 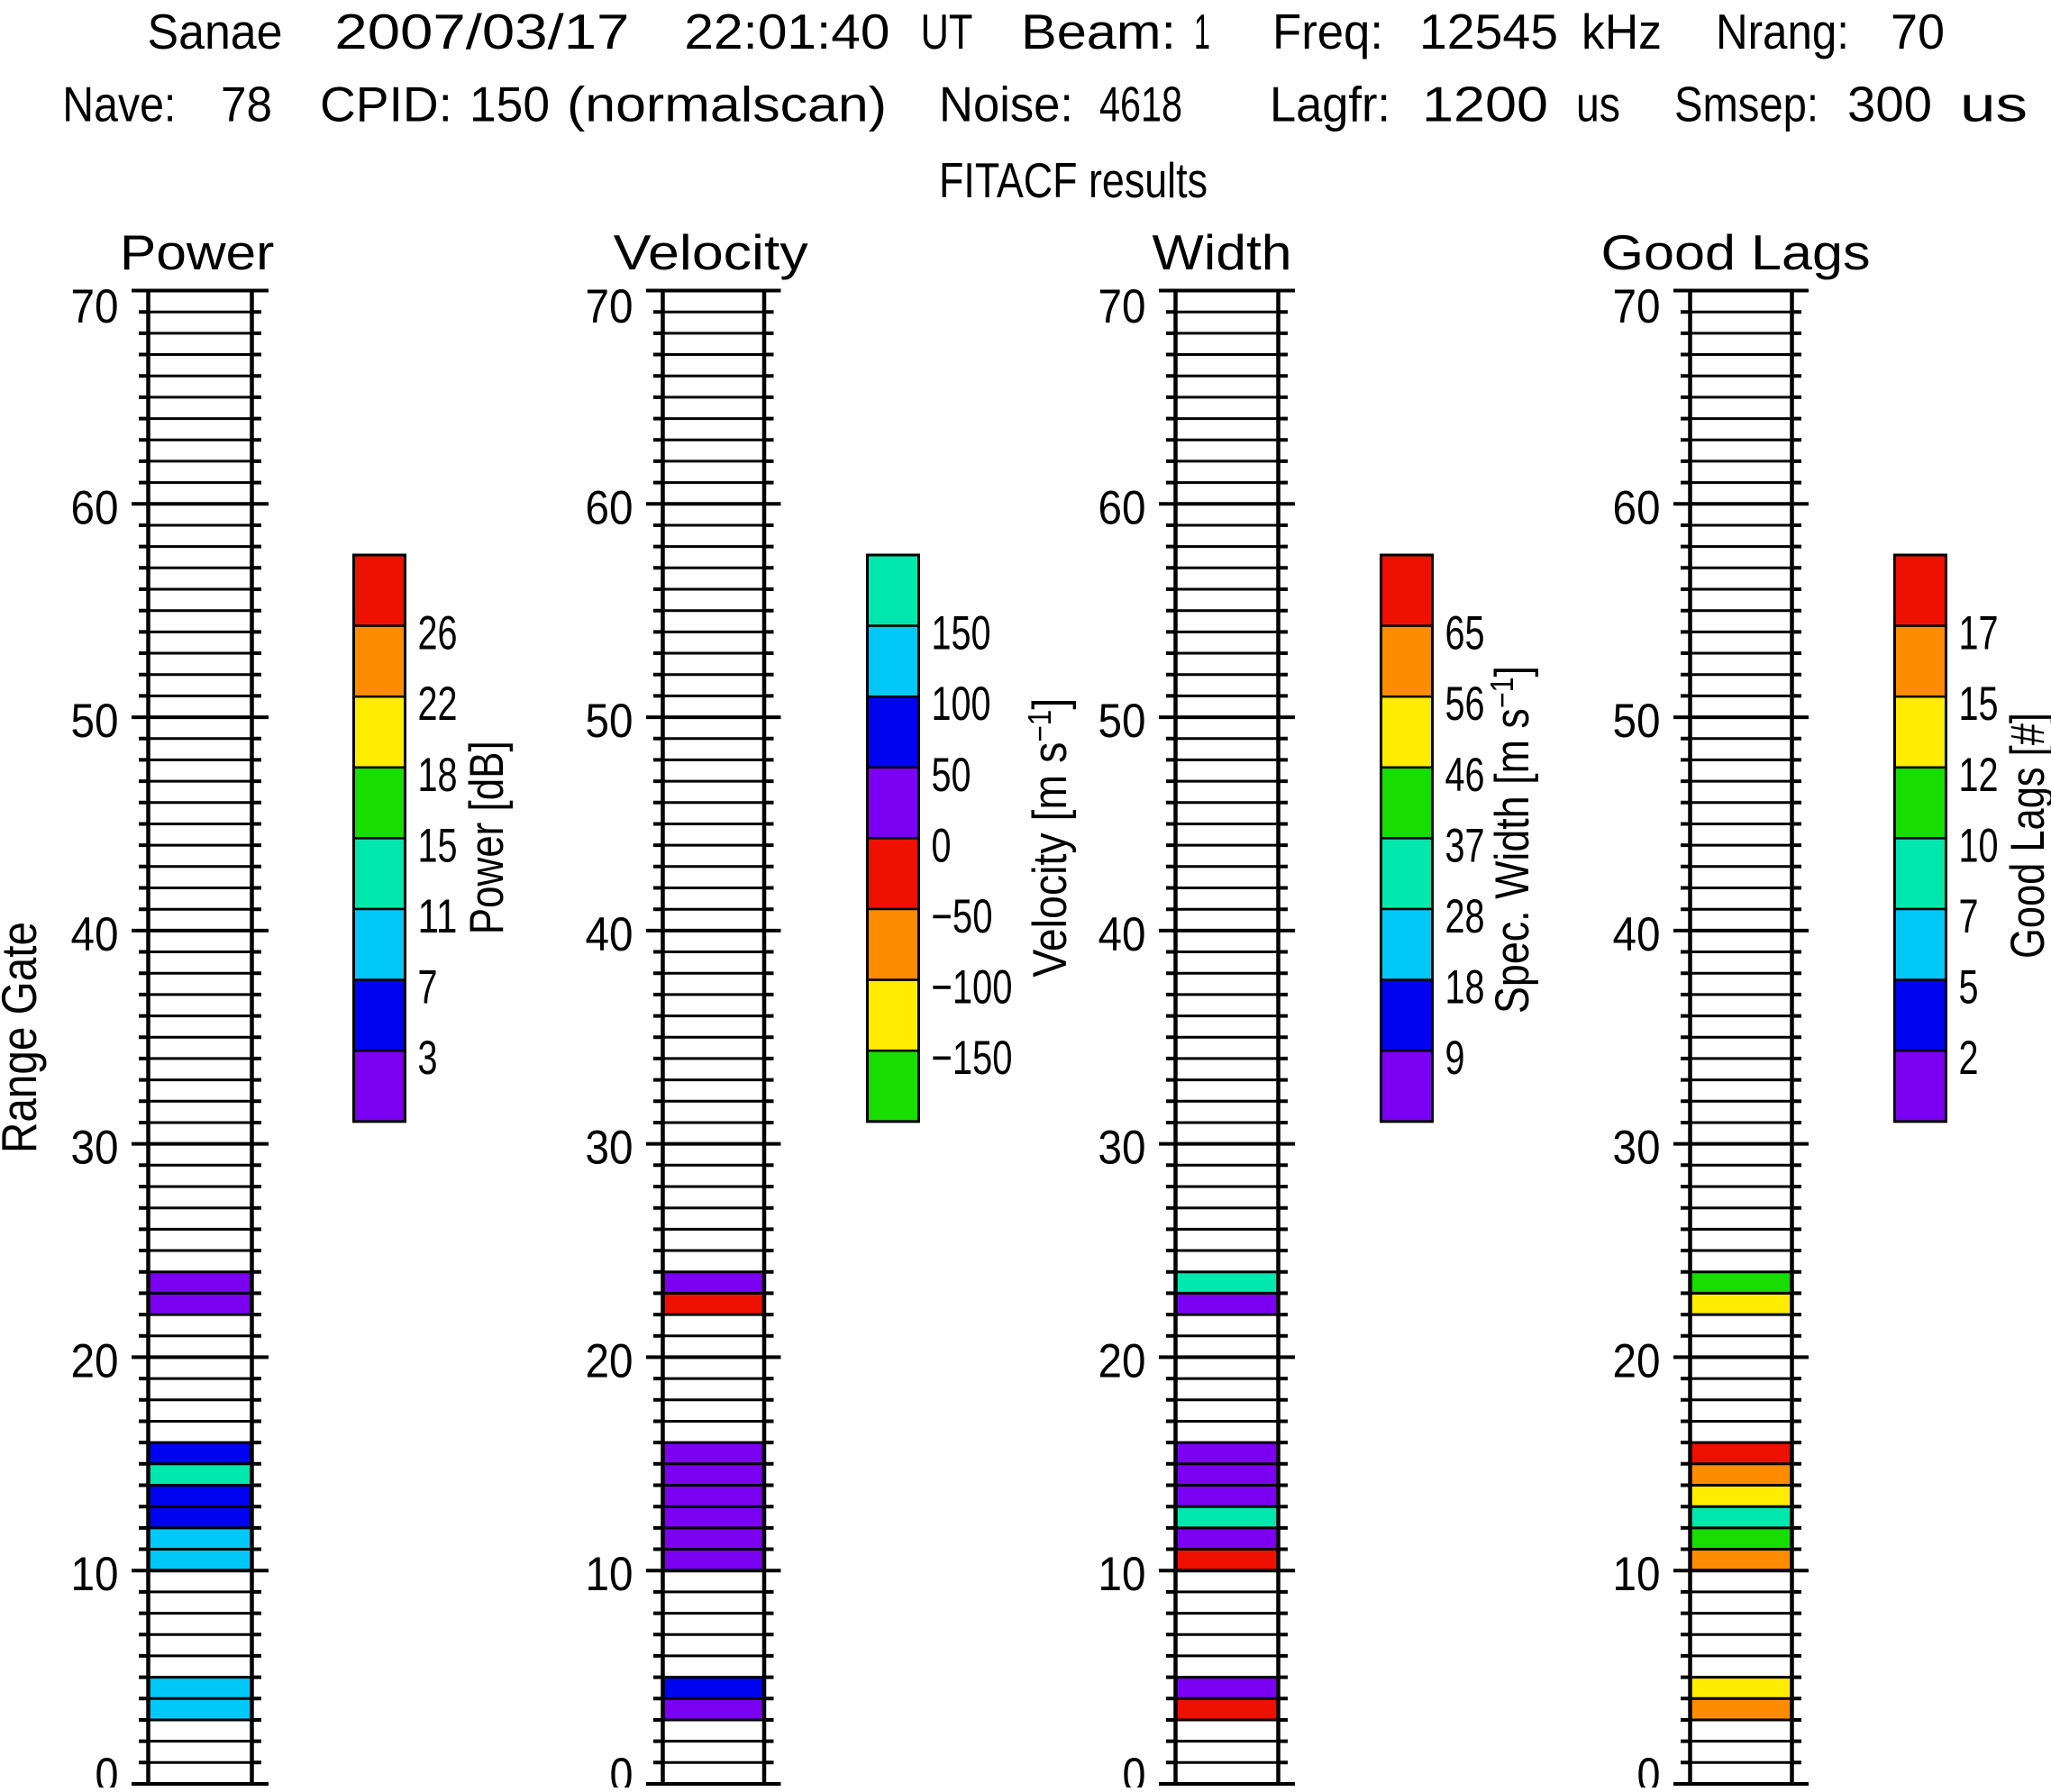 What do you see at coordinates (727, 104) in the screenshot?
I see `svg-text: (normalscan)` at bounding box center [727, 104].